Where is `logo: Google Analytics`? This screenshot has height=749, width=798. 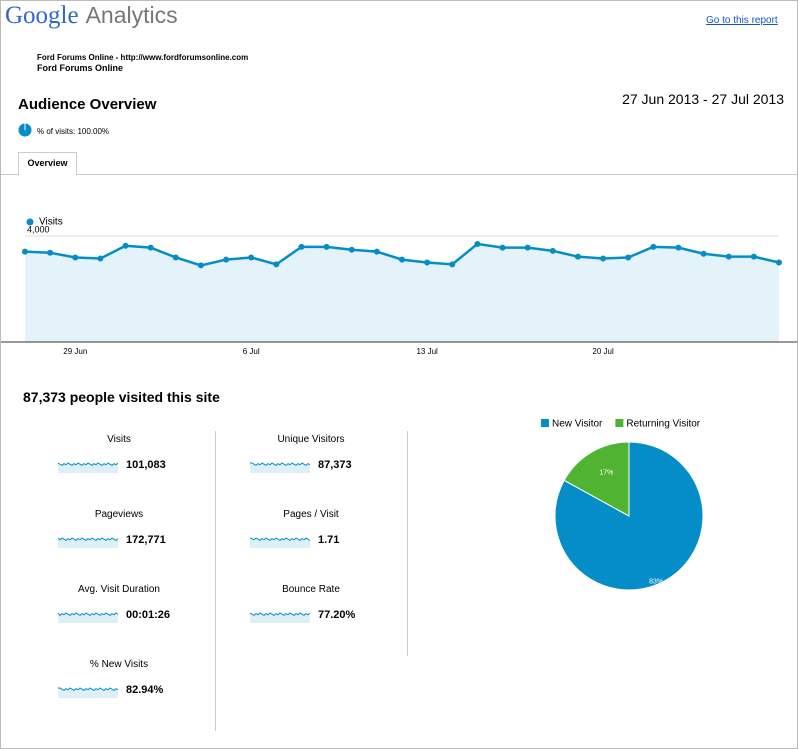 logo: Google Analytics is located at coordinates (91, 15).